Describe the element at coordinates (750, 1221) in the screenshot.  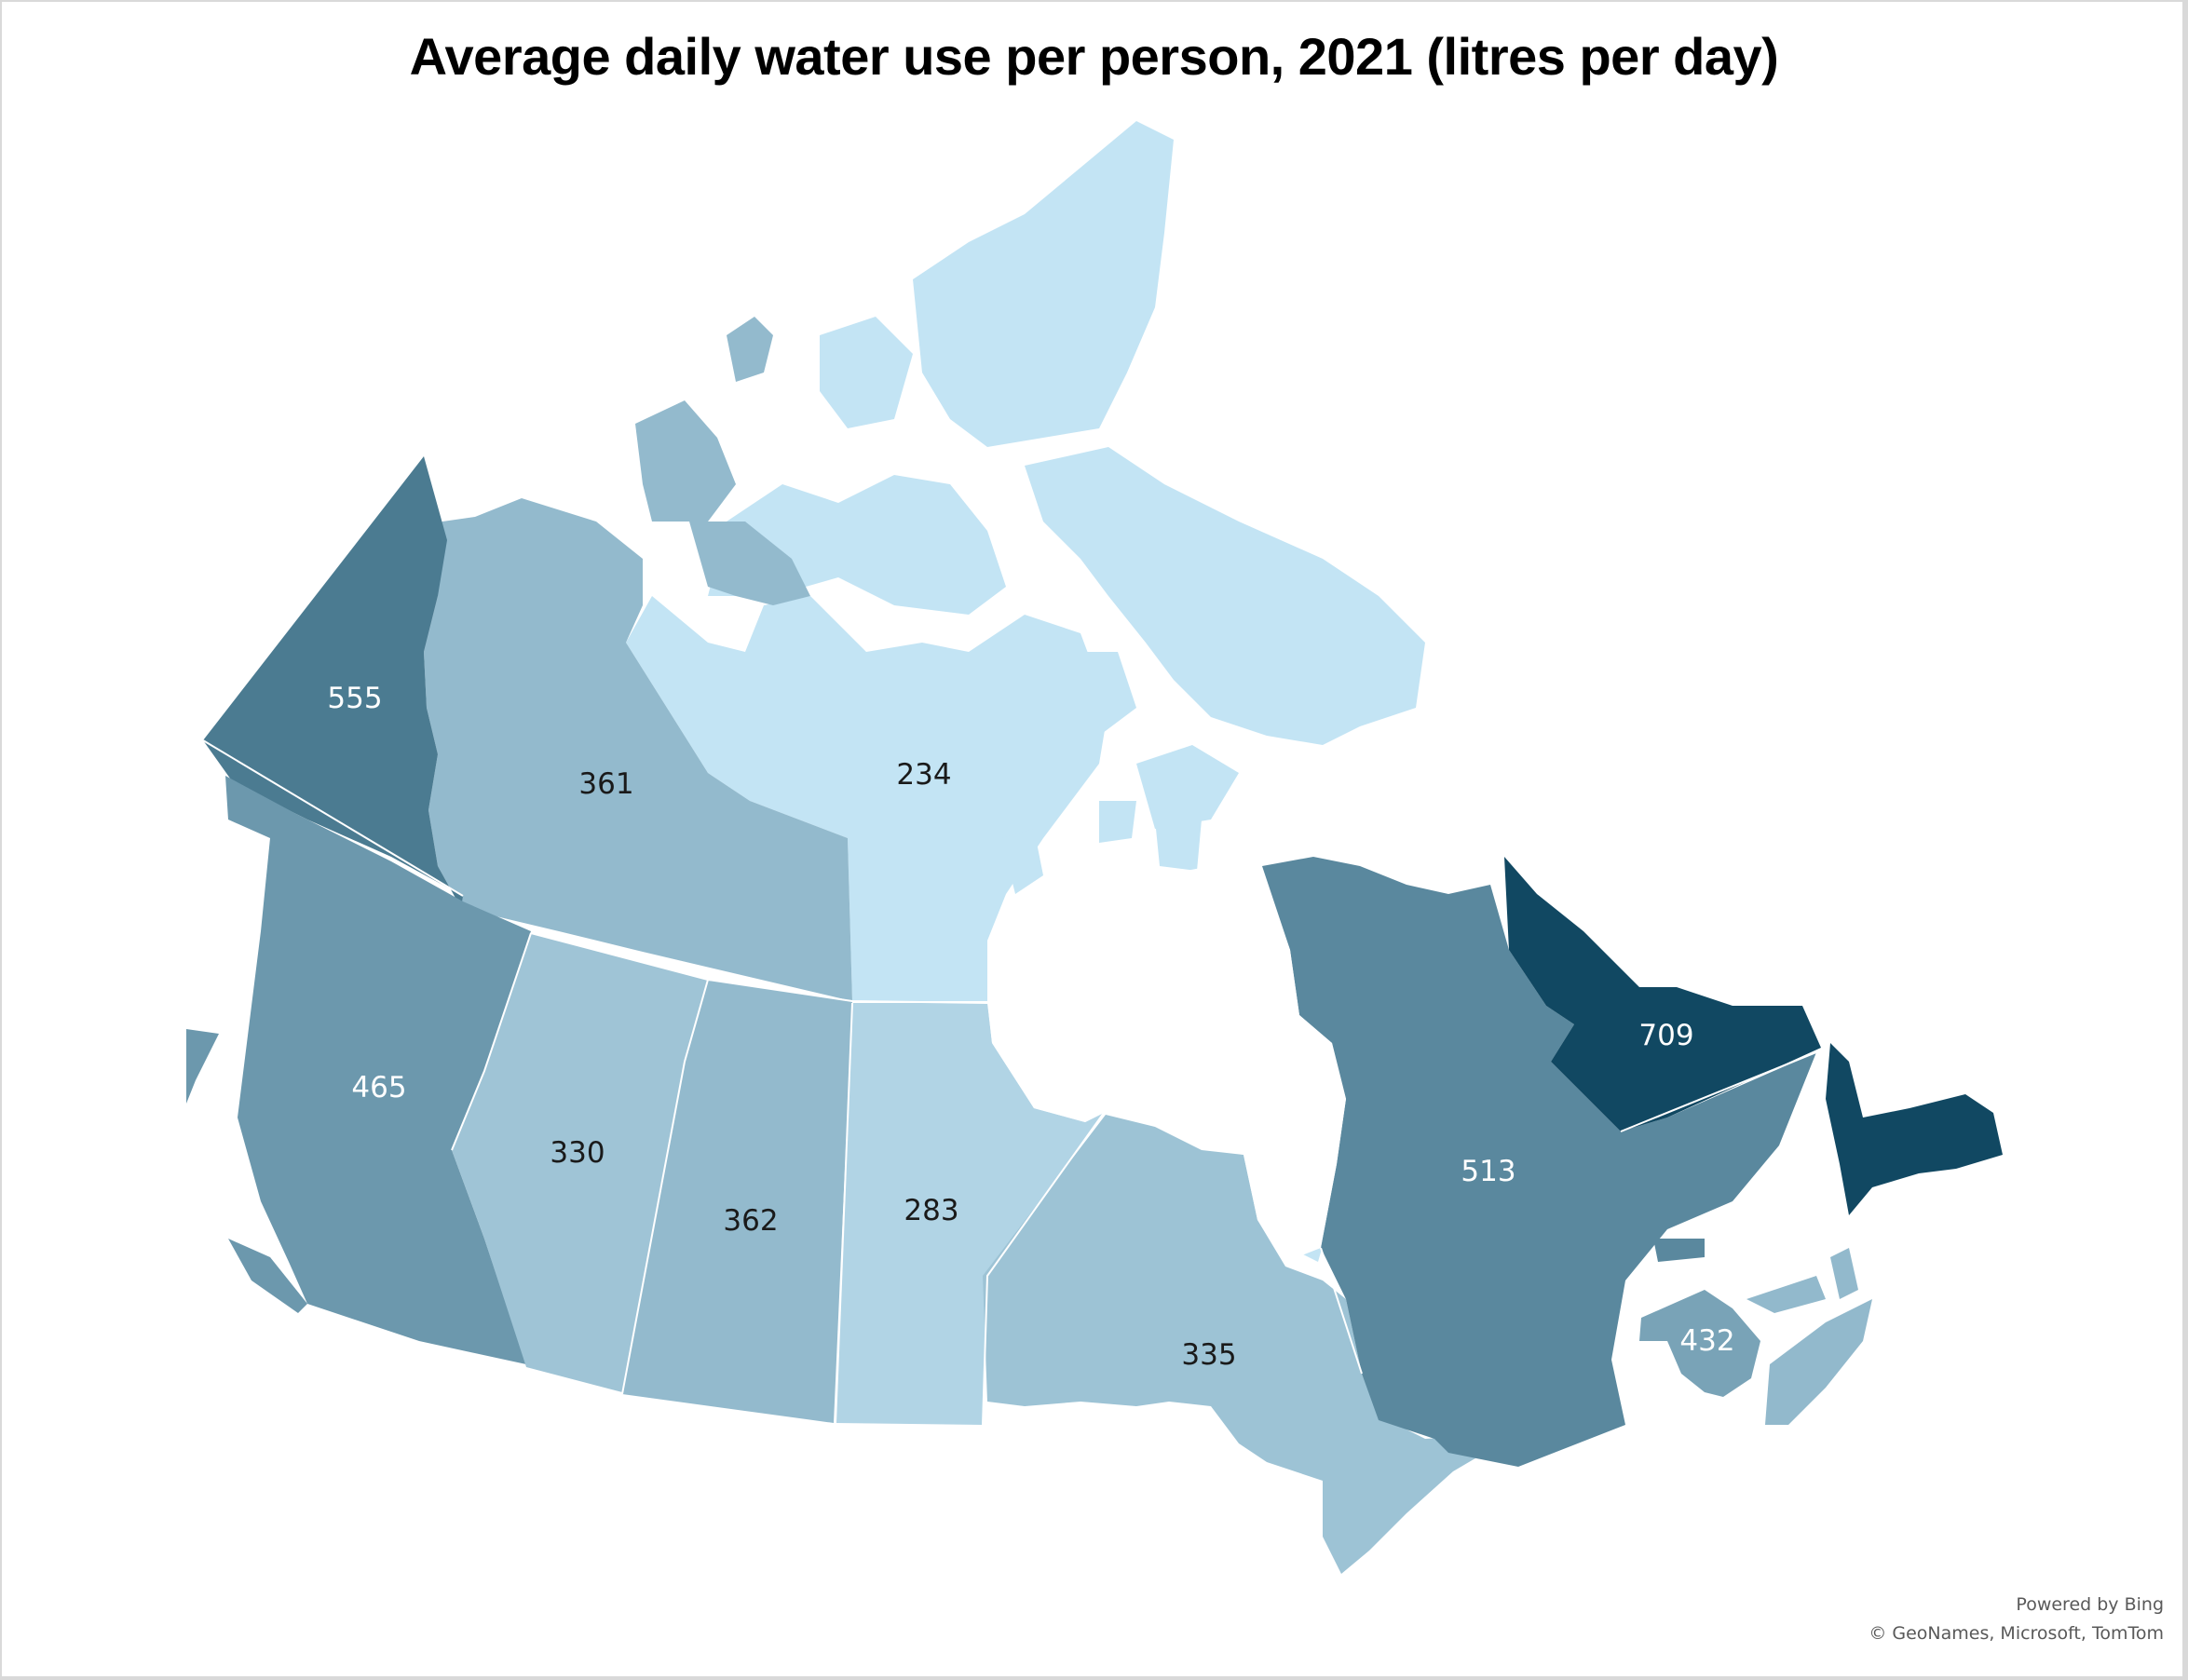
I see `value-label-saskatchewan: 362` at that location.